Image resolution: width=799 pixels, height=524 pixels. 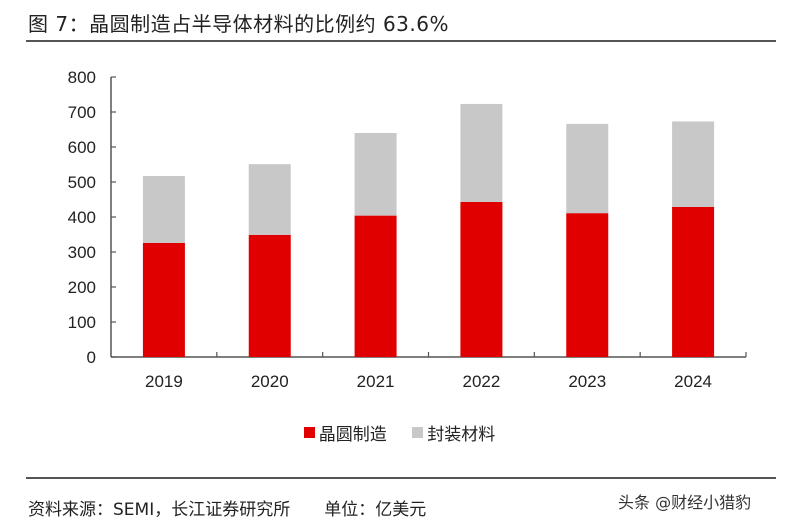 I want to click on legend-item-wafer: 晶圆制造, so click(x=345, y=432).